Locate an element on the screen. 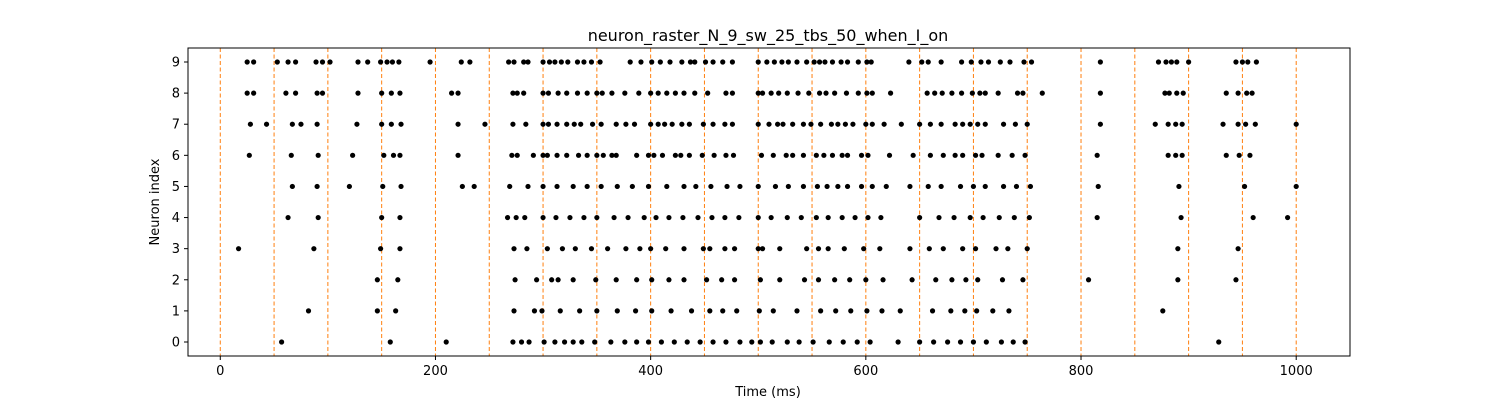 The image size is (1500, 400). chart-title: neuron_raster_N_9_sw_25_tbs_50_when_I_on is located at coordinates (768, 36).